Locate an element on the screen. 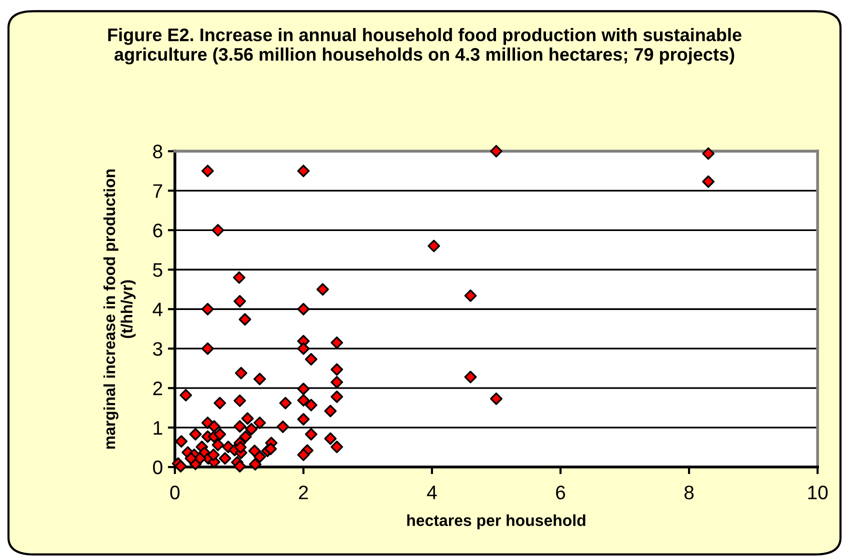 This screenshot has width=849, height=560. y-tick-label: 6 is located at coordinates (157, 231).